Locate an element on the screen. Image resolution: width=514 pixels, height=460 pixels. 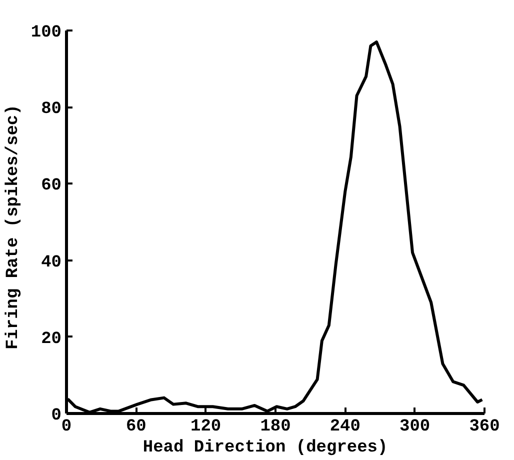
x-tick-label: 60 is located at coordinates (136, 427).